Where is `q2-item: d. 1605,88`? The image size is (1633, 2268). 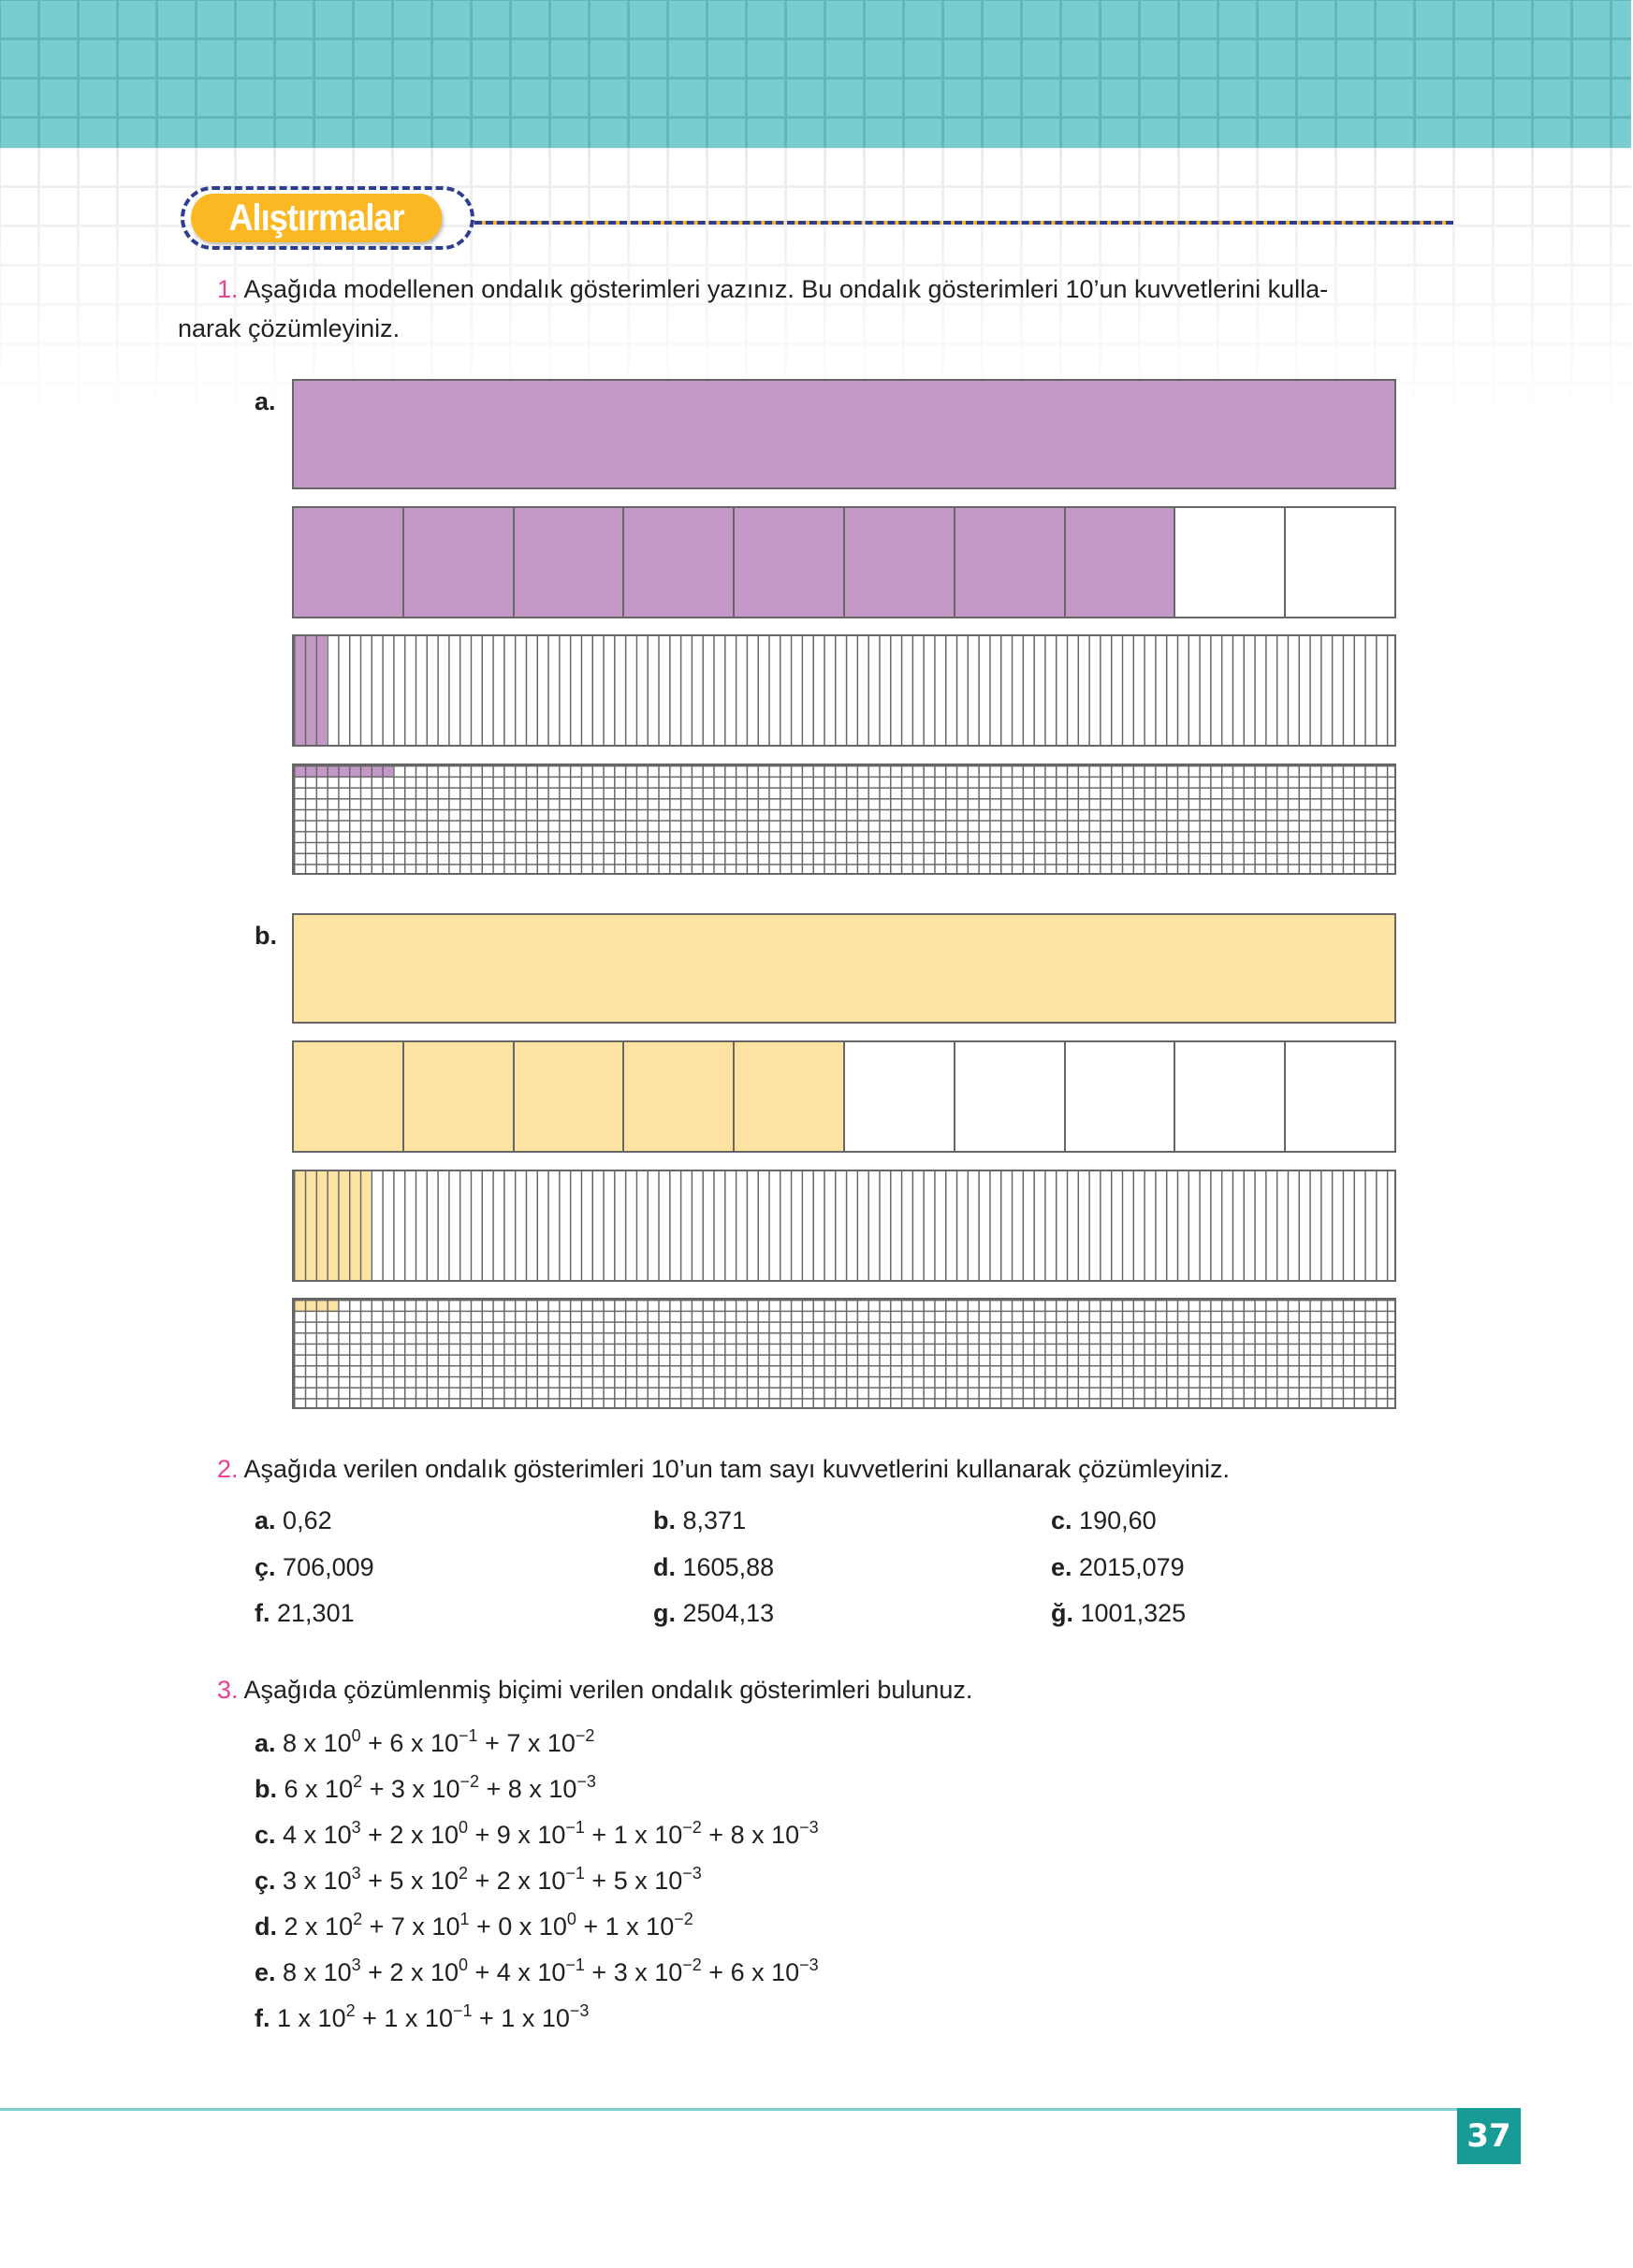
q2-item: d. 1605,88 is located at coordinates (713, 1567).